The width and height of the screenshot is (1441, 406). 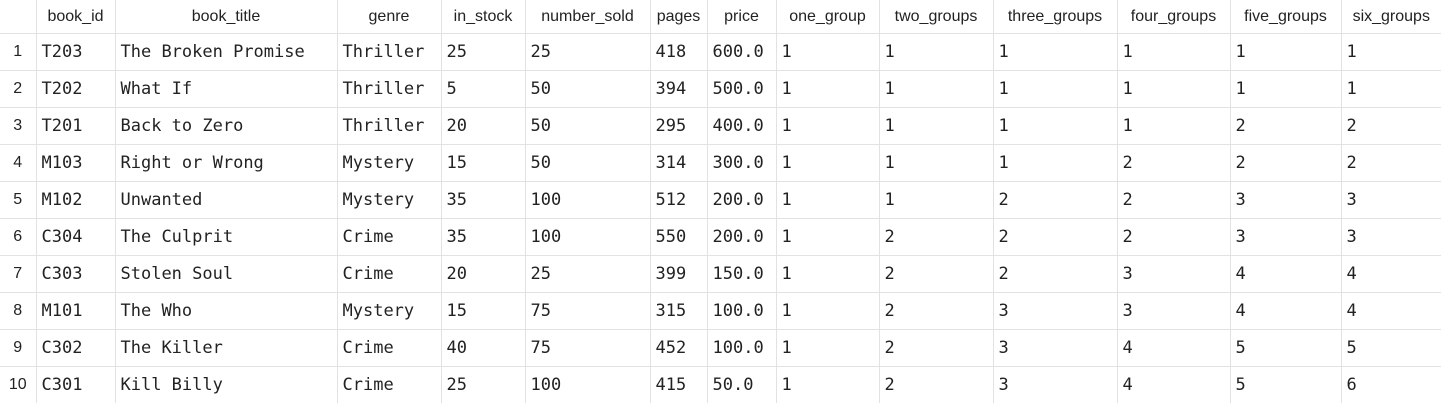 What do you see at coordinates (483, 163) in the screenshot?
I see `cell-in-stock: 15` at bounding box center [483, 163].